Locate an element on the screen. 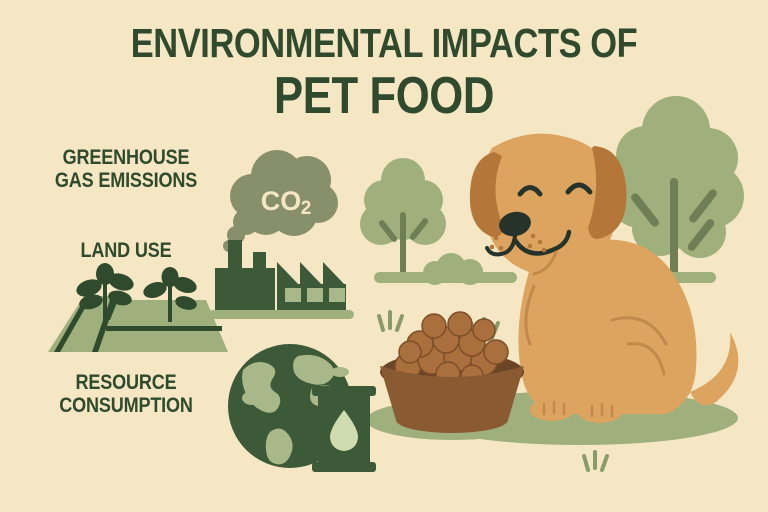 This screenshot has height=512, width=768. dog-paw-left is located at coordinates (552, 410).